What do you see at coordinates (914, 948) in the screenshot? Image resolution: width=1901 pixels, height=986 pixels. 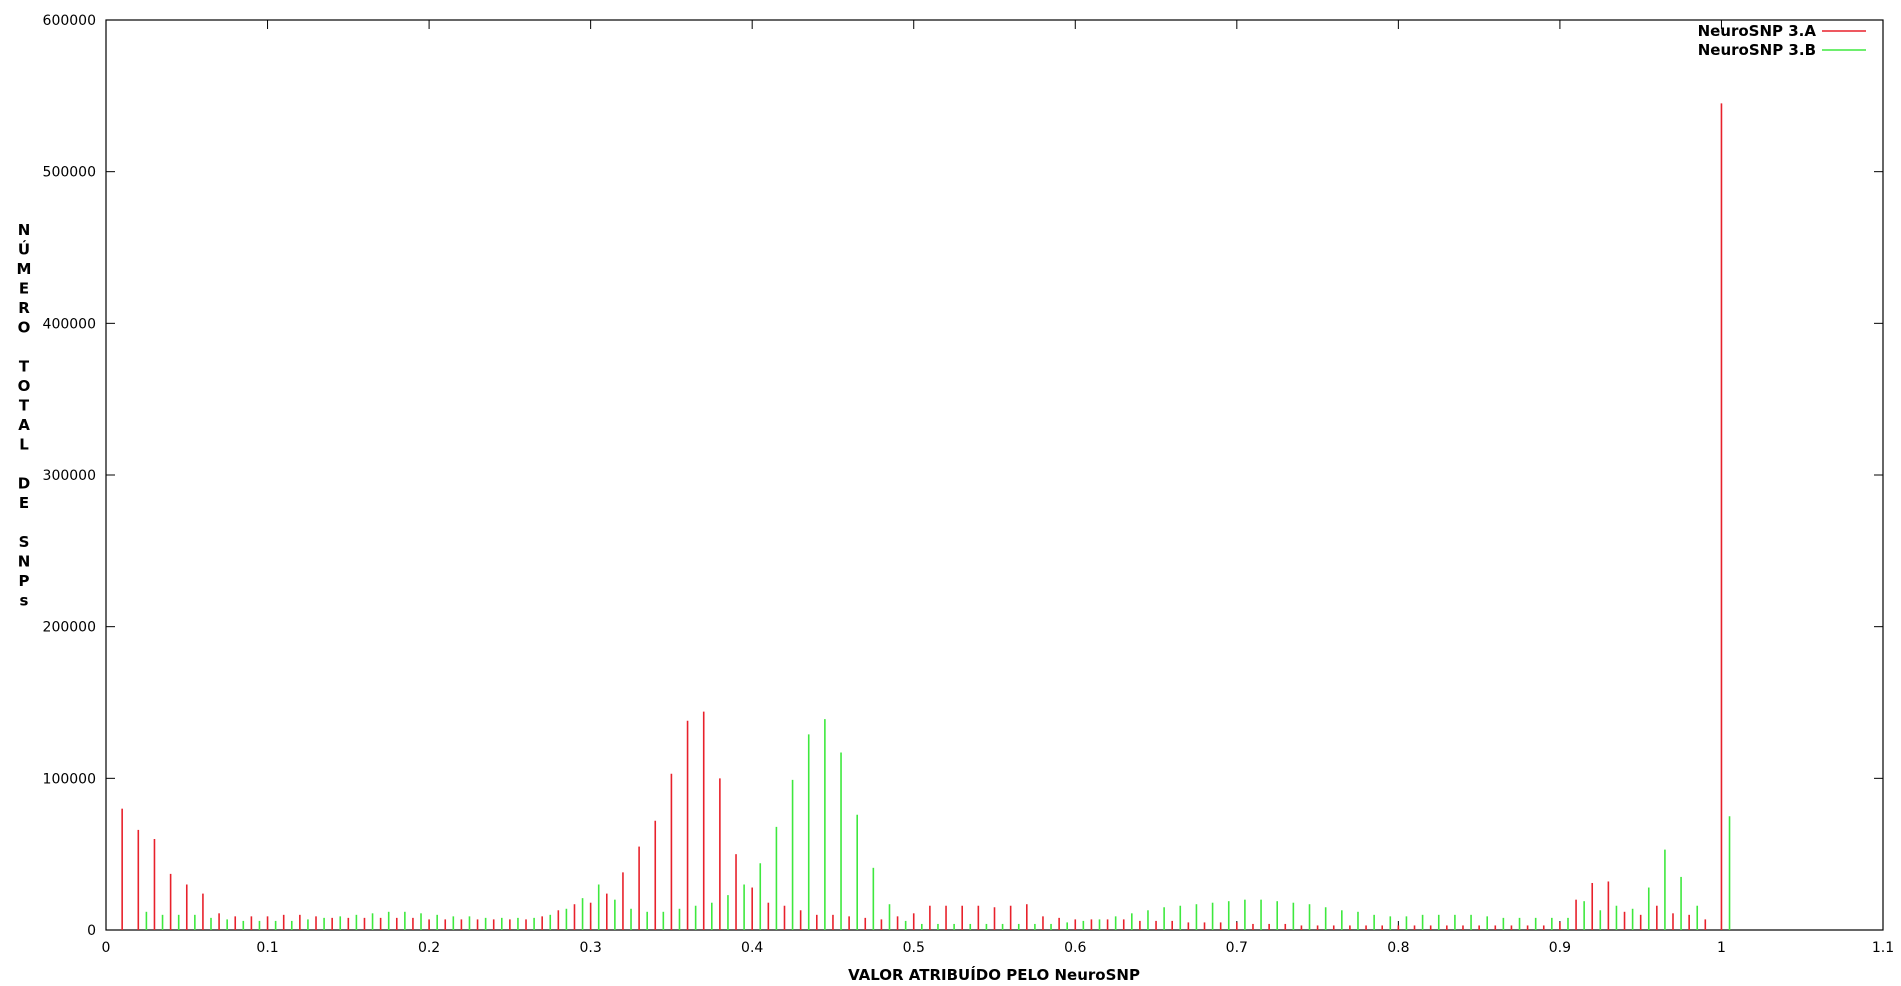 I see `x-tick-label: 0.5` at bounding box center [914, 948].